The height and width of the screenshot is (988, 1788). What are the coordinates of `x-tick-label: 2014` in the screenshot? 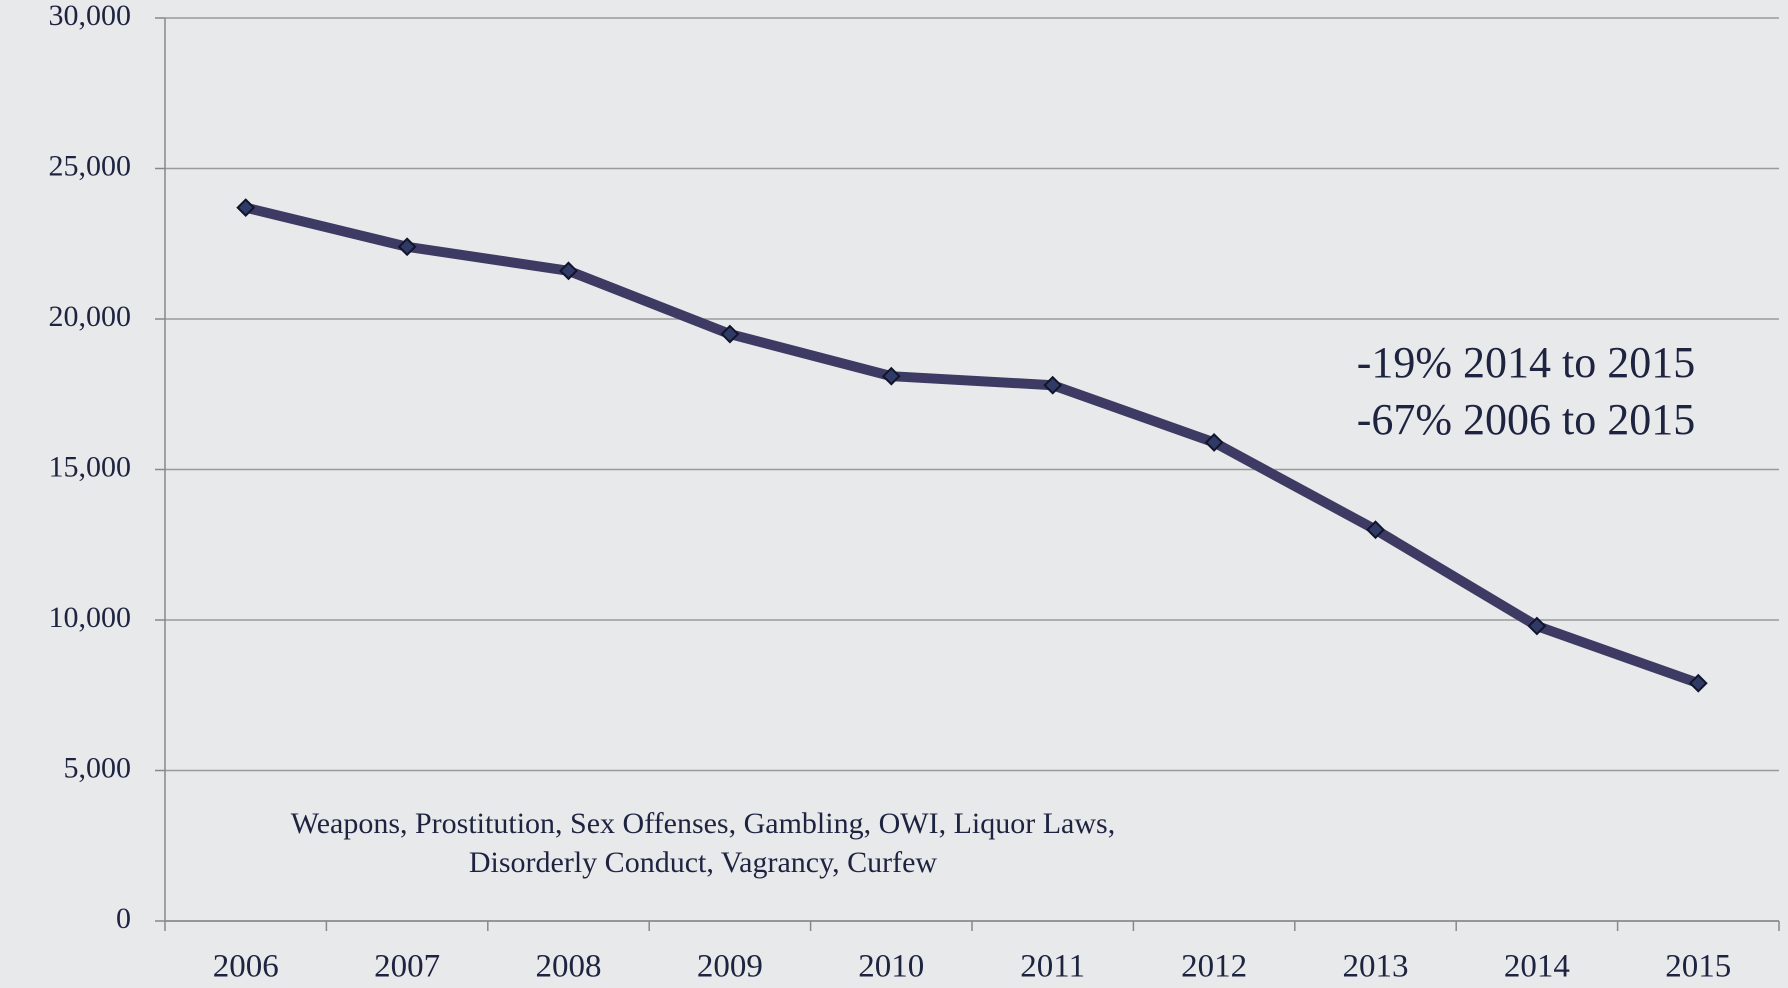 It's located at (1537, 967).